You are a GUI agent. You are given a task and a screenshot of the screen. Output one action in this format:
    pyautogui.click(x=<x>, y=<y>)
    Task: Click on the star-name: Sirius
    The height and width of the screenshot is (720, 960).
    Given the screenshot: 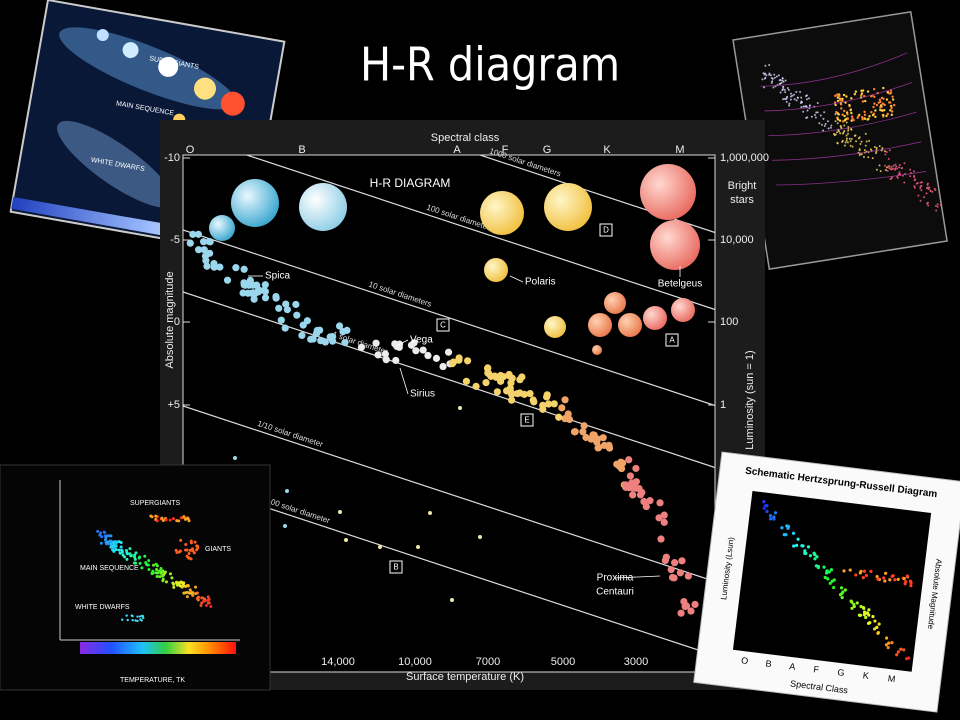 What is the action you would take?
    pyautogui.click(x=422, y=394)
    